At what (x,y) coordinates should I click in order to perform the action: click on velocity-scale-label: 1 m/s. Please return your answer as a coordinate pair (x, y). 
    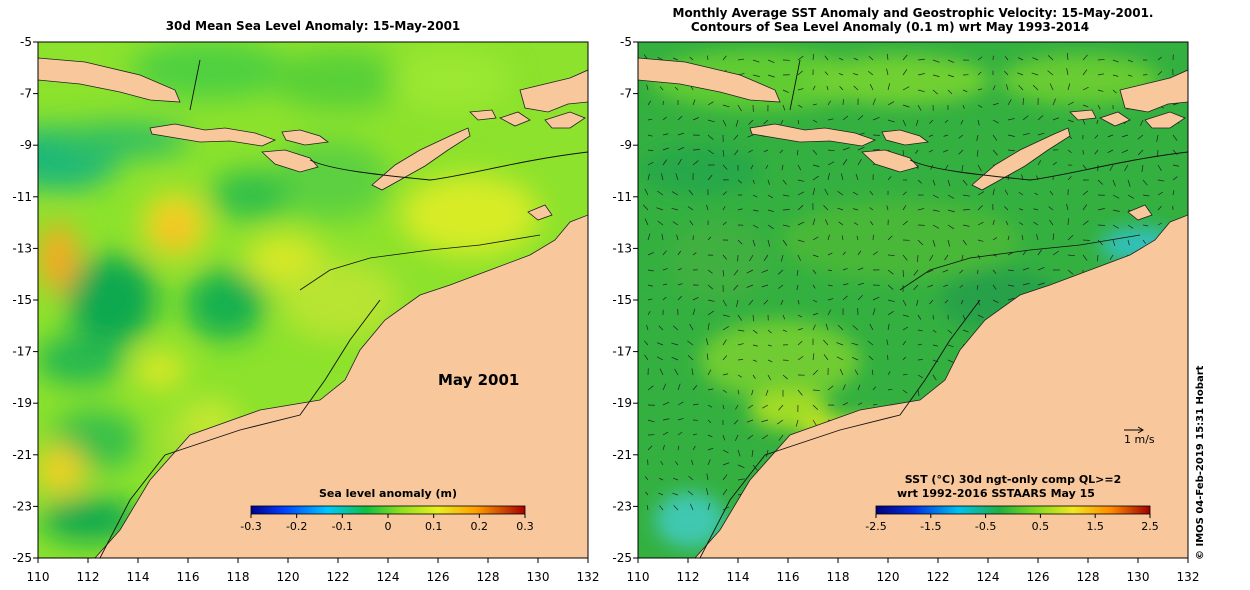
    Looking at the image, I should click on (1139, 439).